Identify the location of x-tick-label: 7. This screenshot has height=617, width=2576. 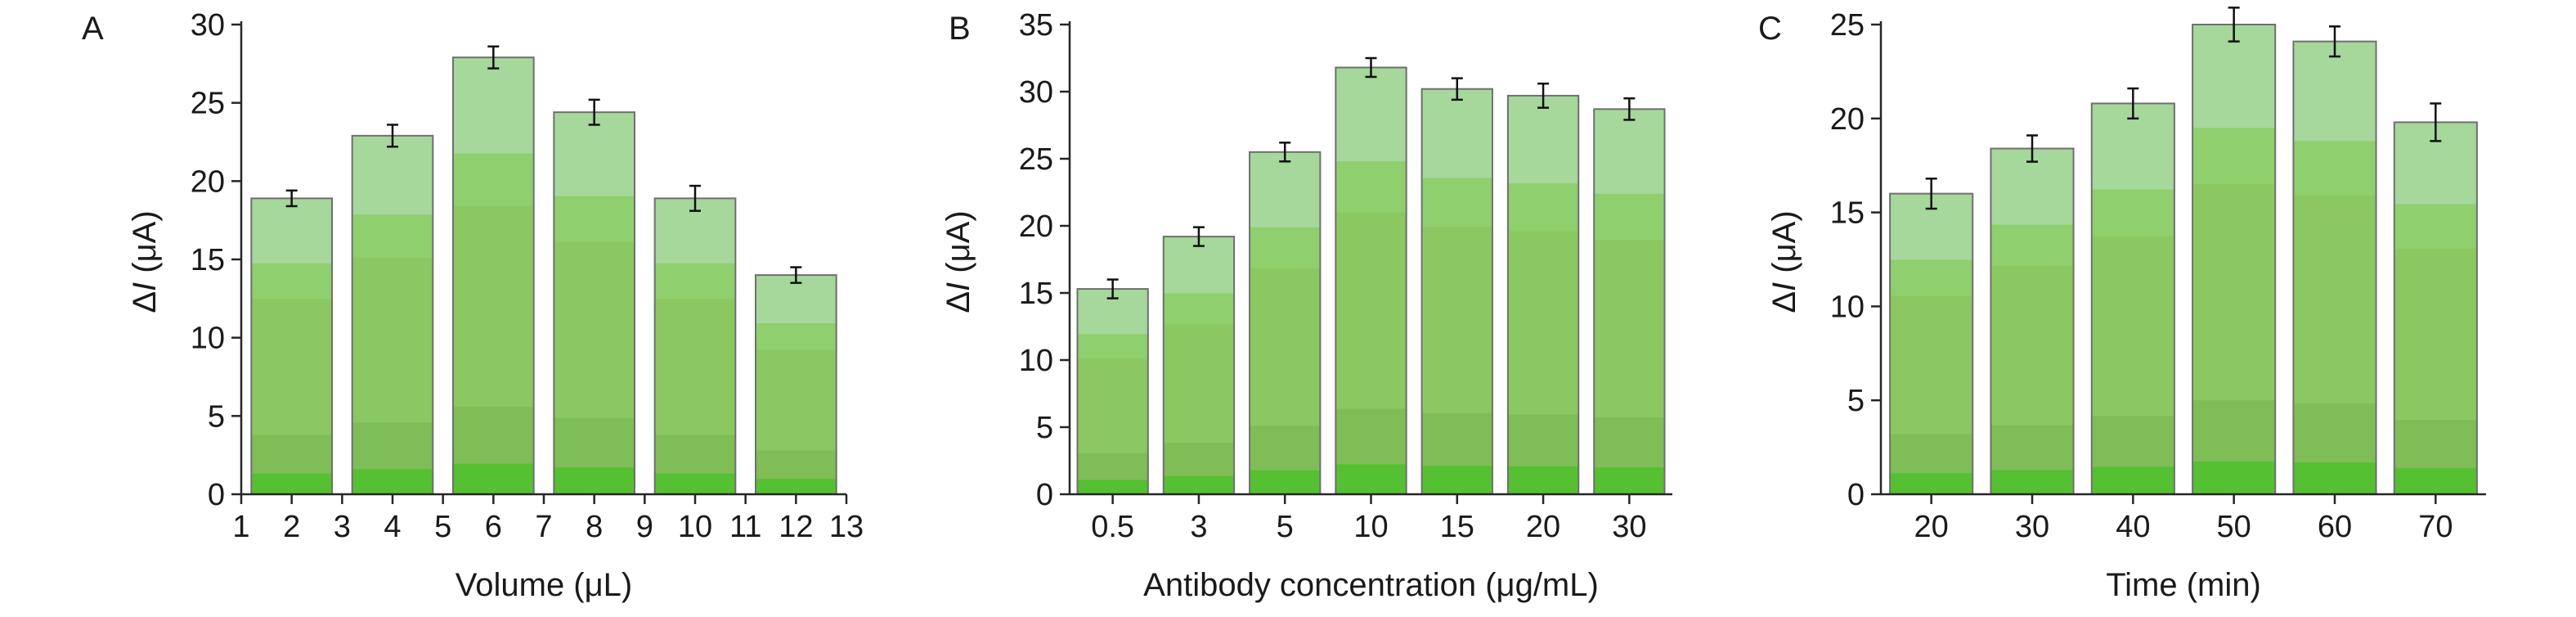
(543, 527).